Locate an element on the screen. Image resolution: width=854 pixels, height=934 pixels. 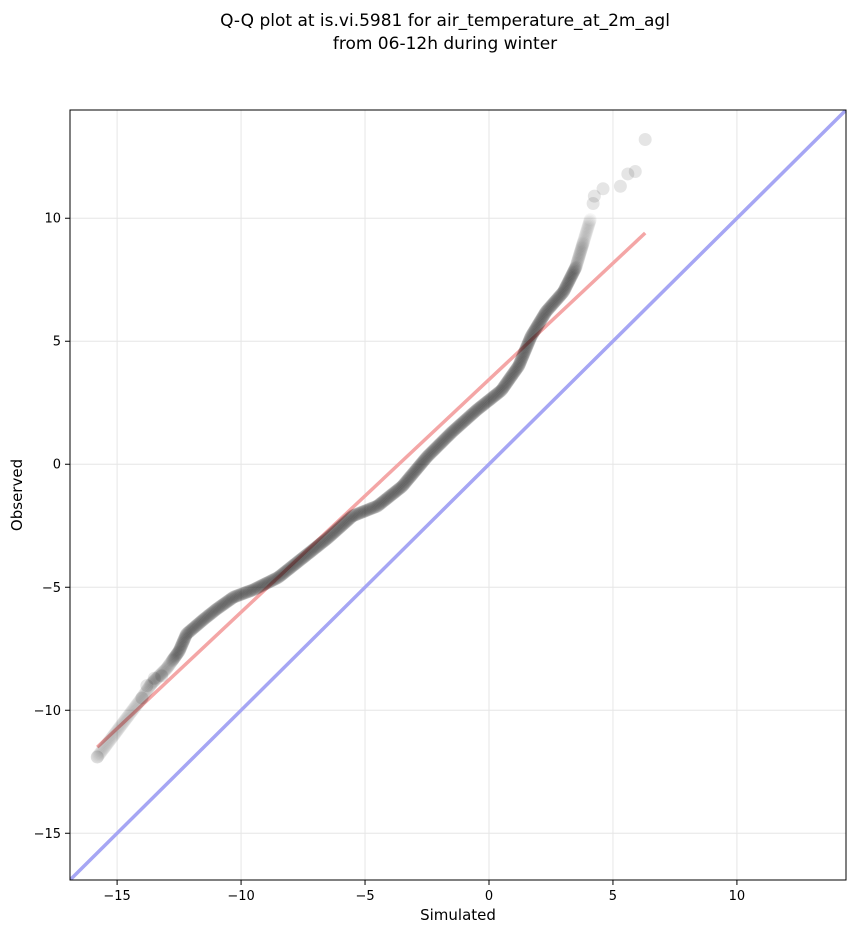
y-axis-label: Observed is located at coordinates (17, 495).